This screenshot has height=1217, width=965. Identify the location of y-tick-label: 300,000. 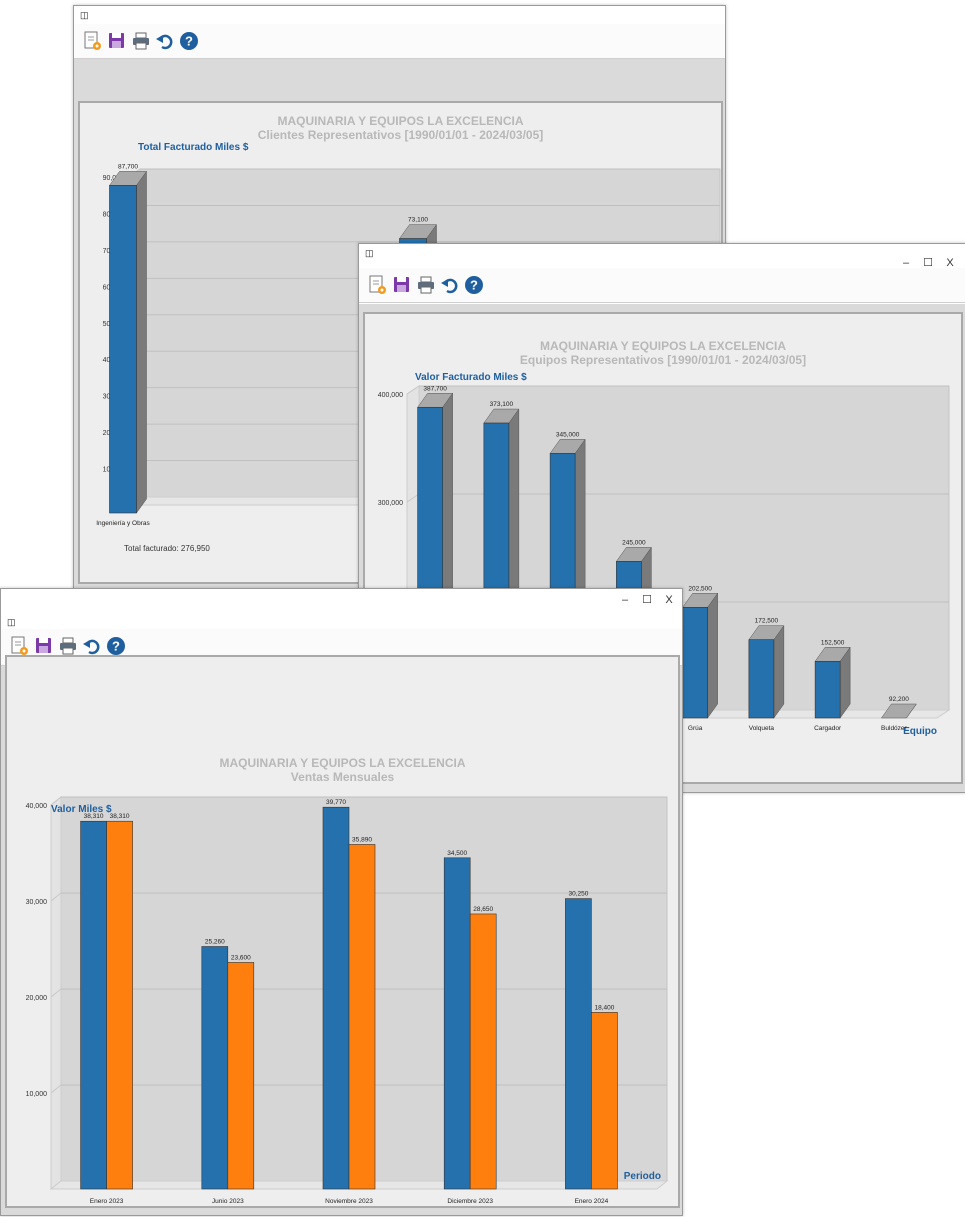
(390, 503).